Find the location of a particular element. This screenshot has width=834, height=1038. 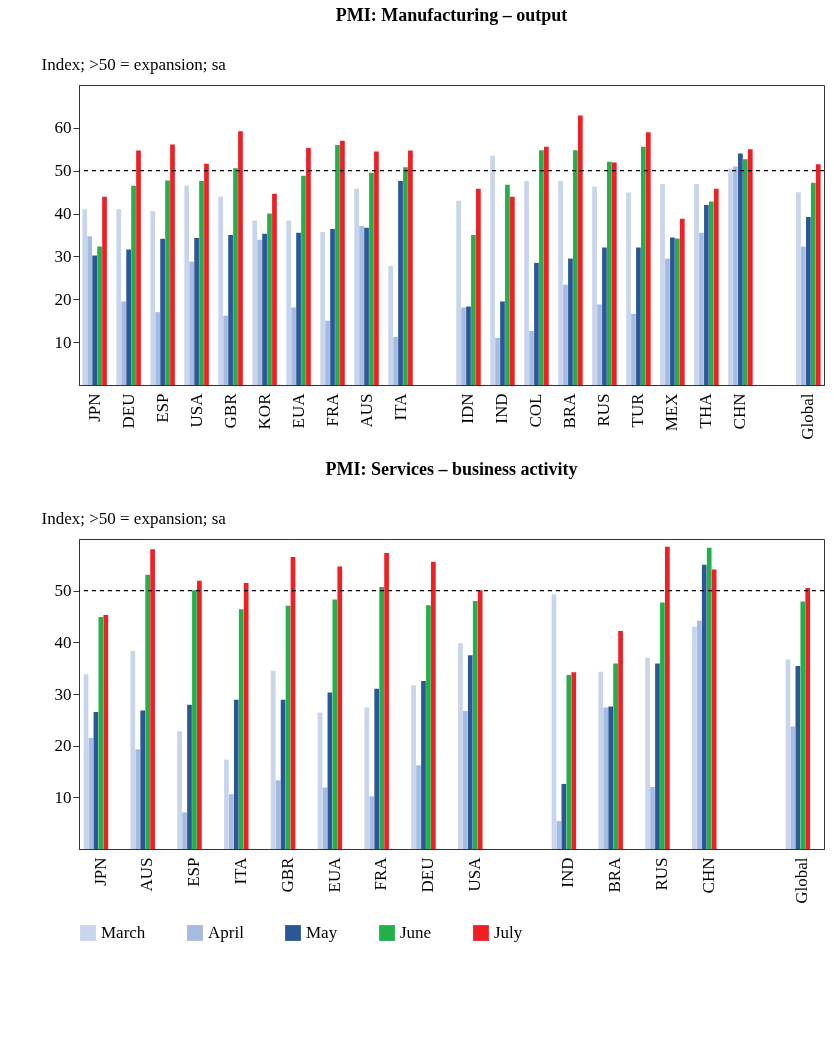

legend-label: April is located at coordinates (226, 932).